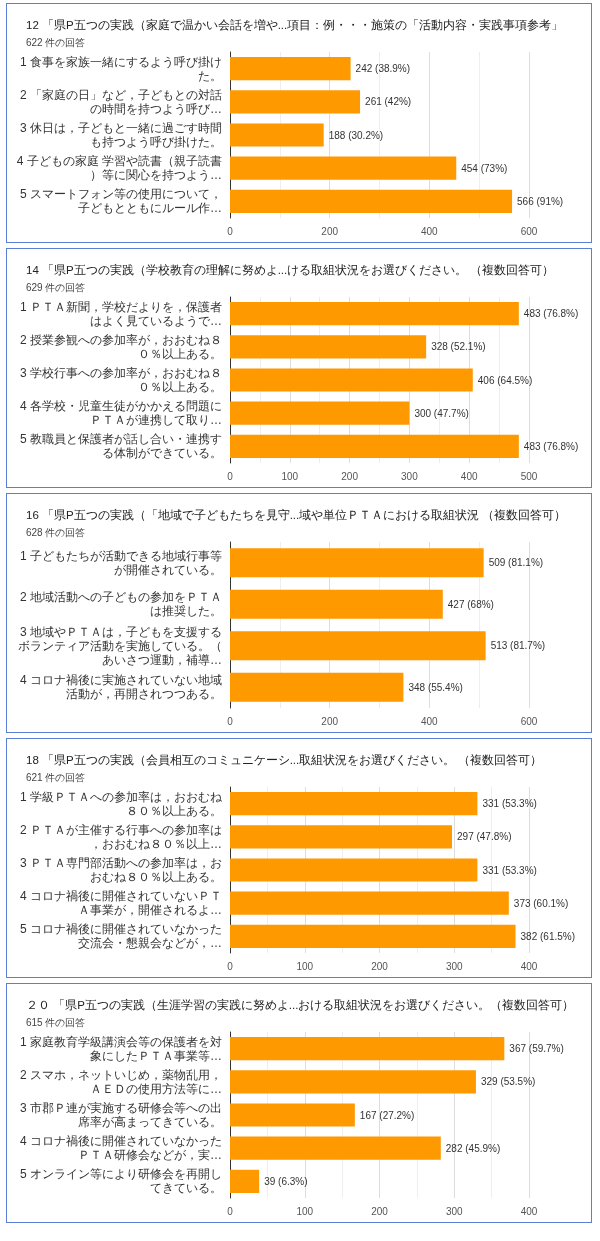 The width and height of the screenshot is (600, 1241). Describe the element at coordinates (505, 380) in the screenshot. I see `data-label: 406 (64.5%)` at that location.